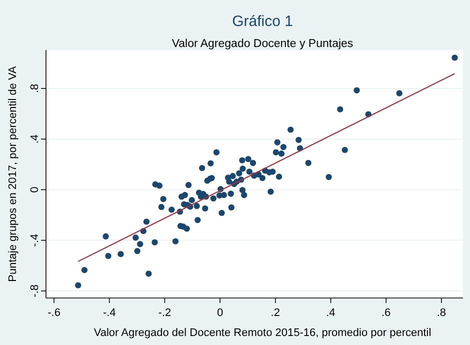 This screenshot has width=470, height=345. Describe the element at coordinates (263, 333) in the screenshot. I see `x-axis-title: Valor Agregado del Docente Remoto 2015-16, promedio por percentil` at that location.